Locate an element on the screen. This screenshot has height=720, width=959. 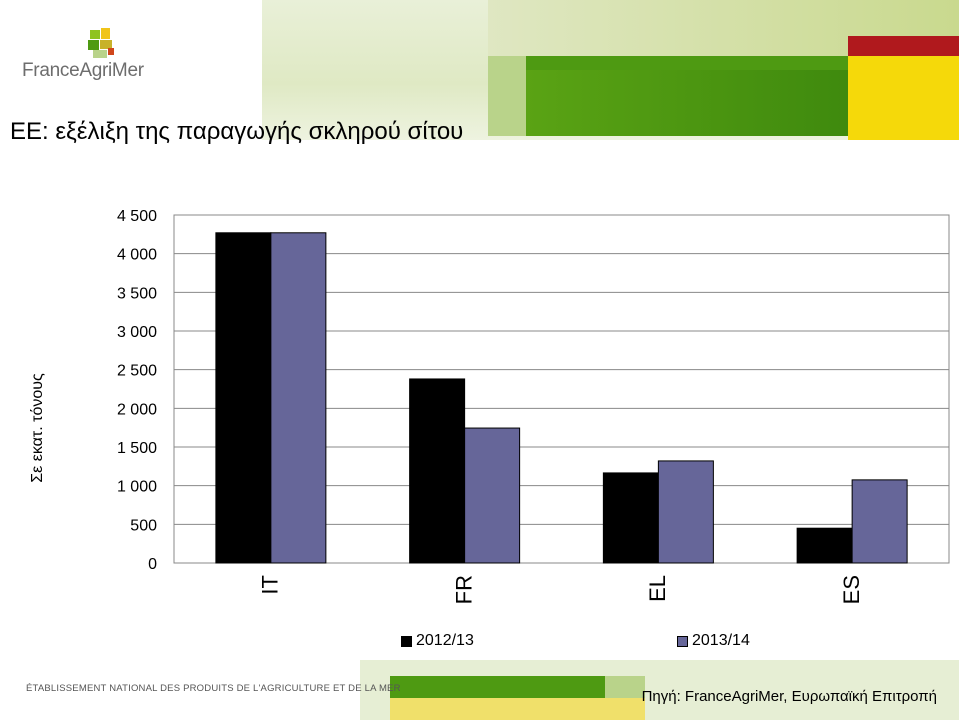
chart-legend: 2012/13 2013/14 is located at coordinates (479, 643).